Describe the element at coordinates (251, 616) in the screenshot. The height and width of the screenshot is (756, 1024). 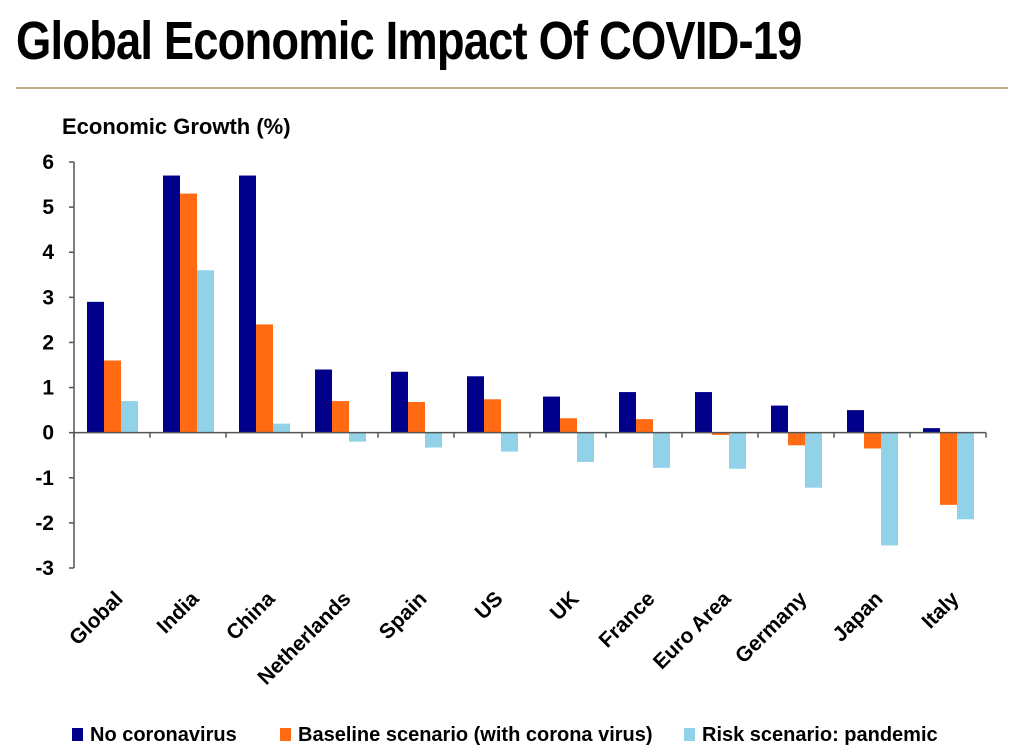
I see `x-tick-label: China` at that location.